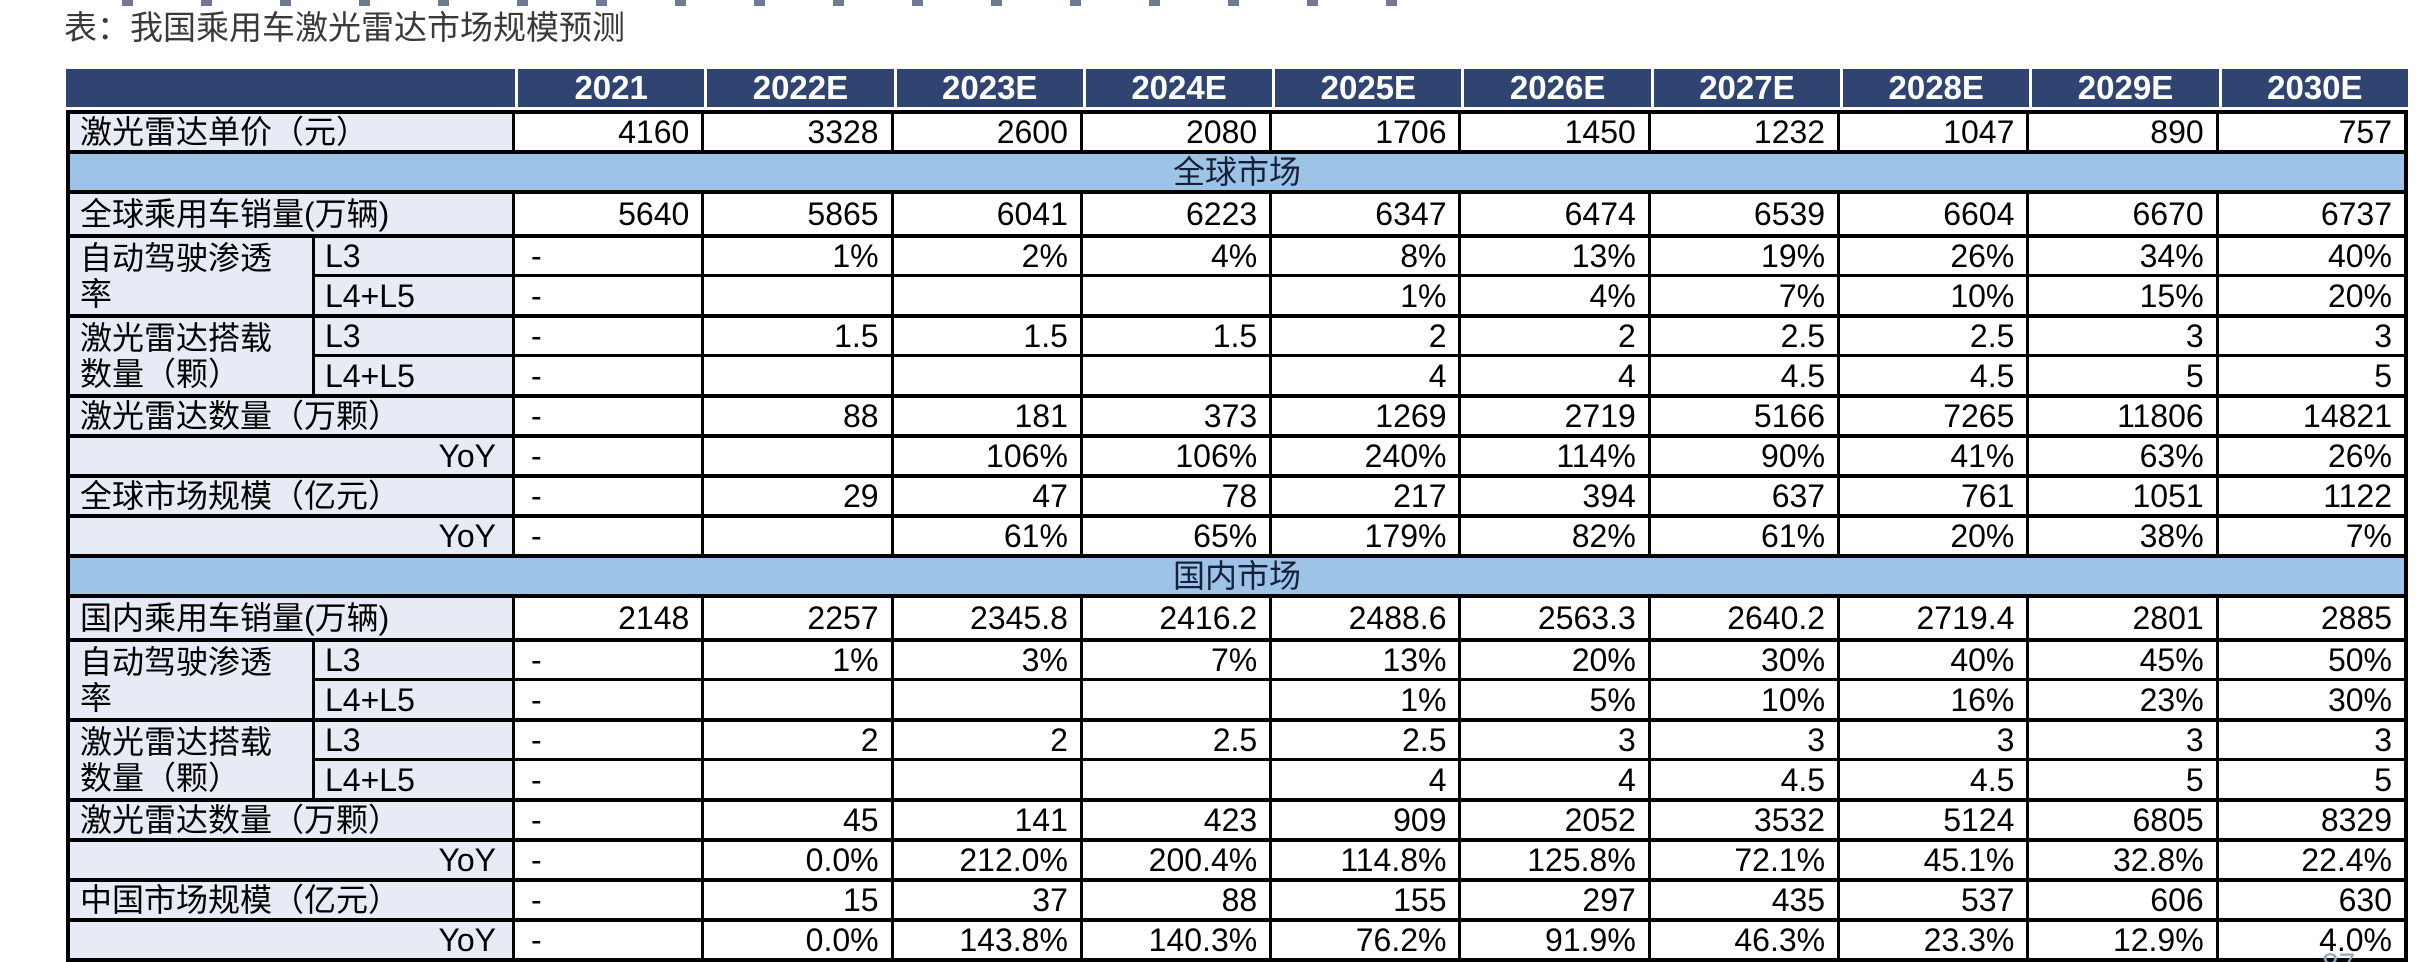 Image resolution: width=2428 pixels, height=962 pixels. What do you see at coordinates (799, 778) in the screenshot?
I see `cell-r16-c2` at bounding box center [799, 778].